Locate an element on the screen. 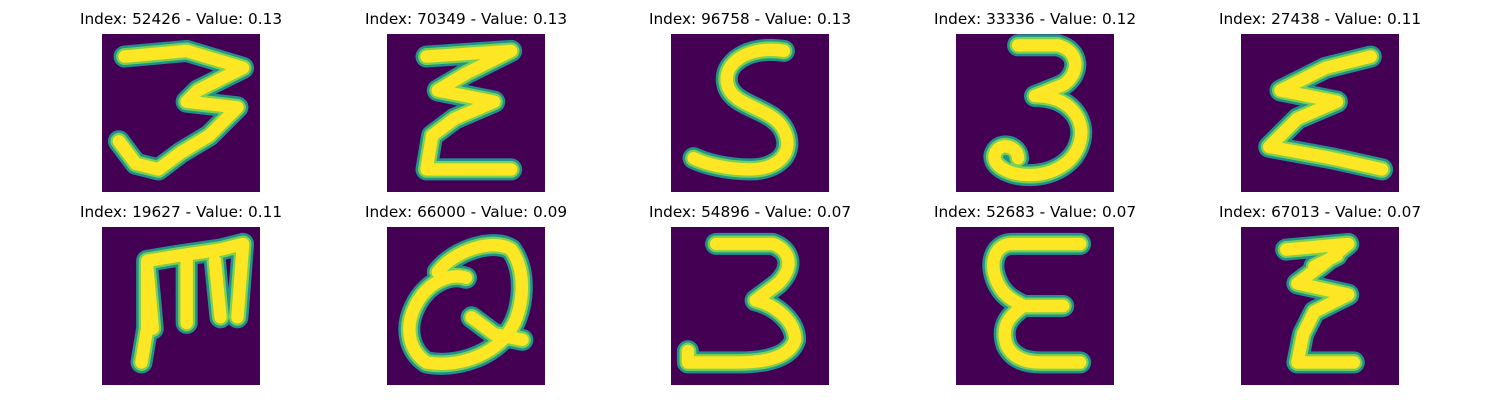 The image size is (1500, 400). panel-title: Index: 54896 - Value: 0.07 is located at coordinates (750, 212).